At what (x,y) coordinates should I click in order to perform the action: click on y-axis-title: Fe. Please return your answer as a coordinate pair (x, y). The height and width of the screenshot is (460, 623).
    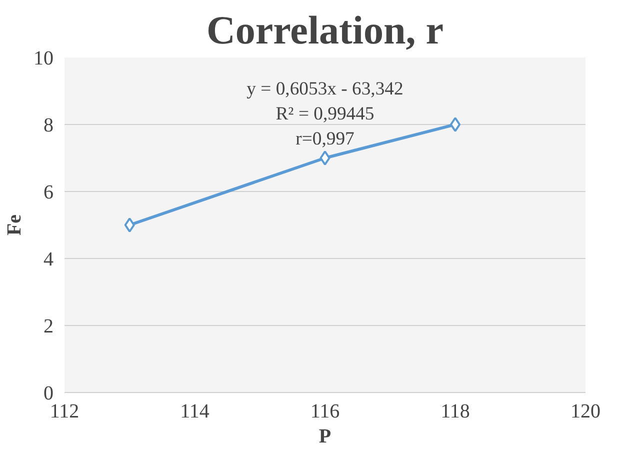
    Looking at the image, I should click on (15, 225).